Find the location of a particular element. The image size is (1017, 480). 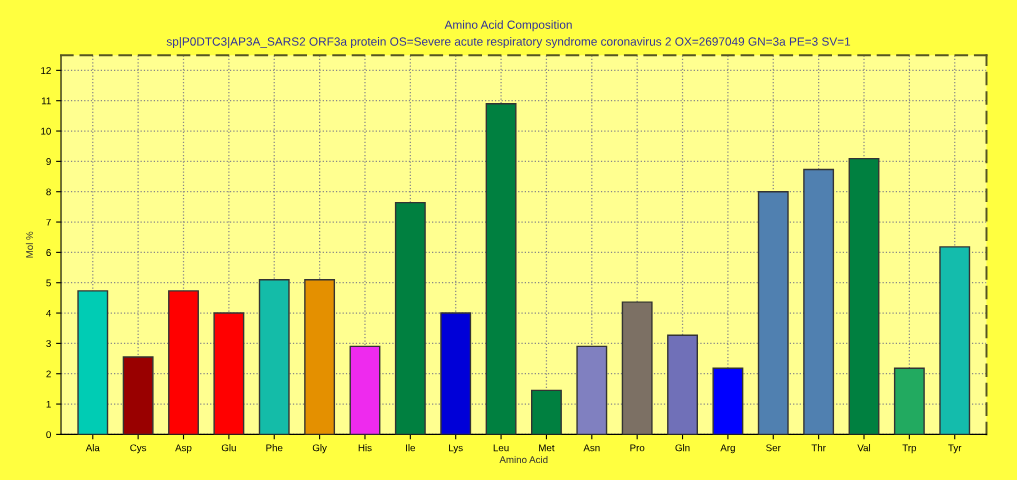

x-tick-label: Phe is located at coordinates (274, 448).